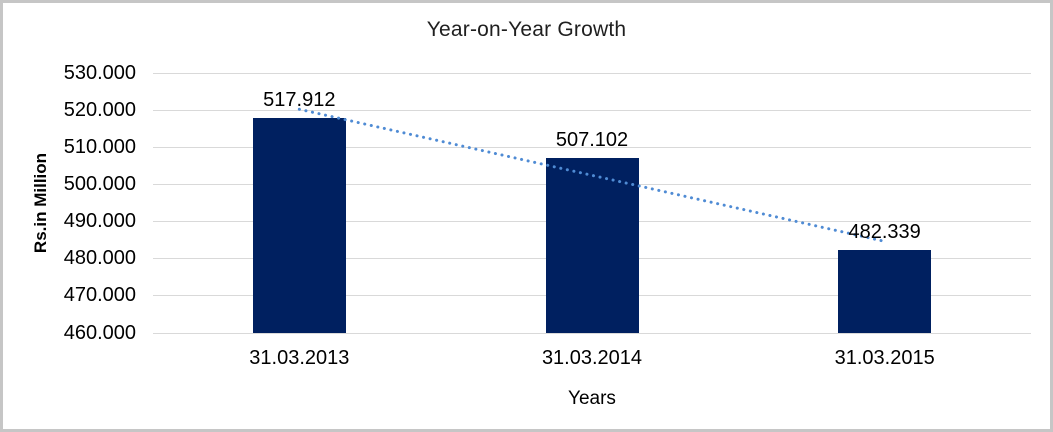 The width and height of the screenshot is (1053, 432). What do you see at coordinates (99, 109) in the screenshot?
I see `y-tick-label: 520.000` at bounding box center [99, 109].